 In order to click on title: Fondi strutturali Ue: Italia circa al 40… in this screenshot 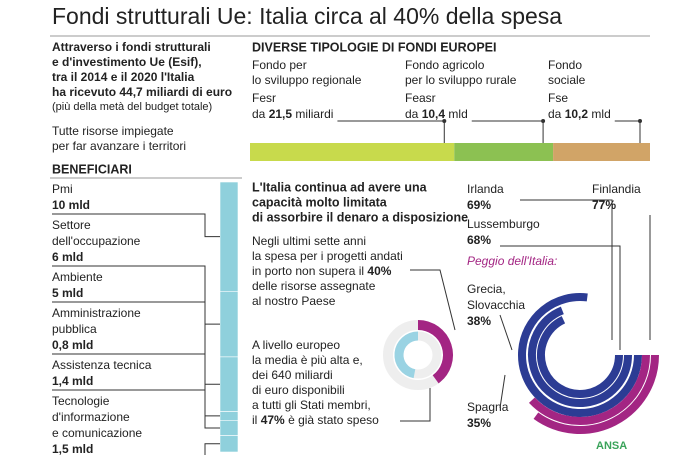, I will do `click(307, 16)`.